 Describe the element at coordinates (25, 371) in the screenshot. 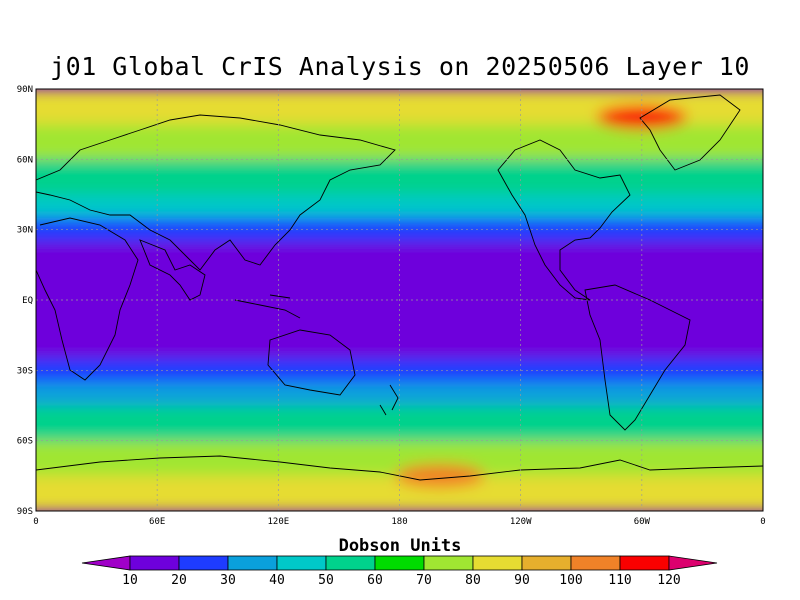

I see `lat-label: 30S` at that location.